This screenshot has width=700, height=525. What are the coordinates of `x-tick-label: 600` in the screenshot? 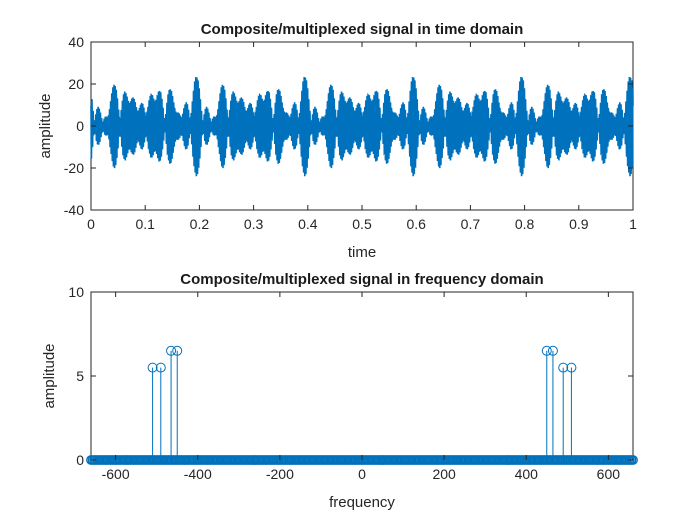 It's located at (609, 474).